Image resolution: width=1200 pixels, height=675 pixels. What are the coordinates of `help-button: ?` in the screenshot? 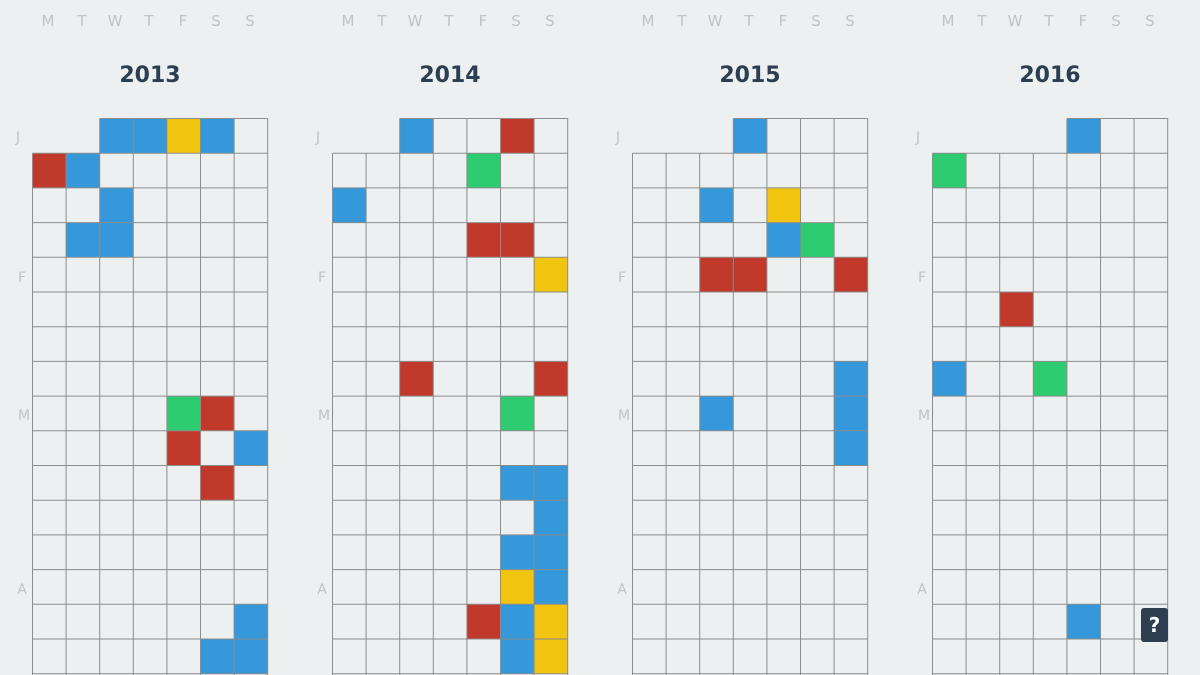 It's located at (1154, 625).